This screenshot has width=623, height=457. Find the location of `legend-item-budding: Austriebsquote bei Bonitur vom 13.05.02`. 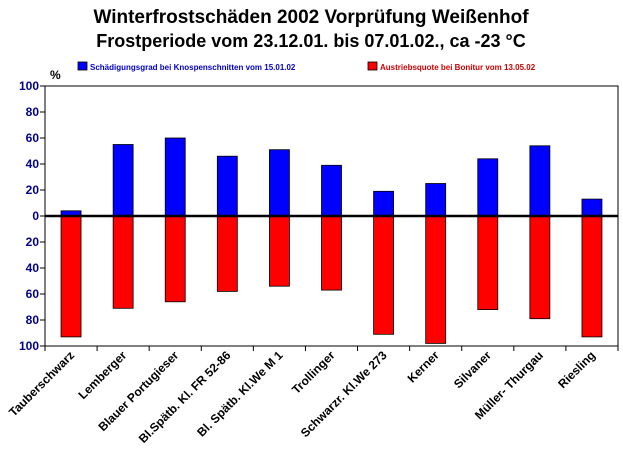

legend-item-budding: Austriebsquote bei Bonitur vom 13.05.02 is located at coordinates (451, 66).